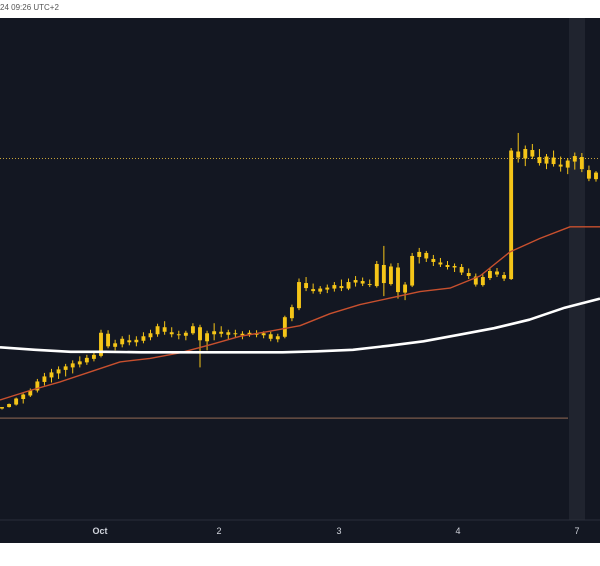 The width and height of the screenshot is (600, 566). What do you see at coordinates (300, 325) in the screenshot?
I see `slow-moving-average-line` at bounding box center [300, 325].